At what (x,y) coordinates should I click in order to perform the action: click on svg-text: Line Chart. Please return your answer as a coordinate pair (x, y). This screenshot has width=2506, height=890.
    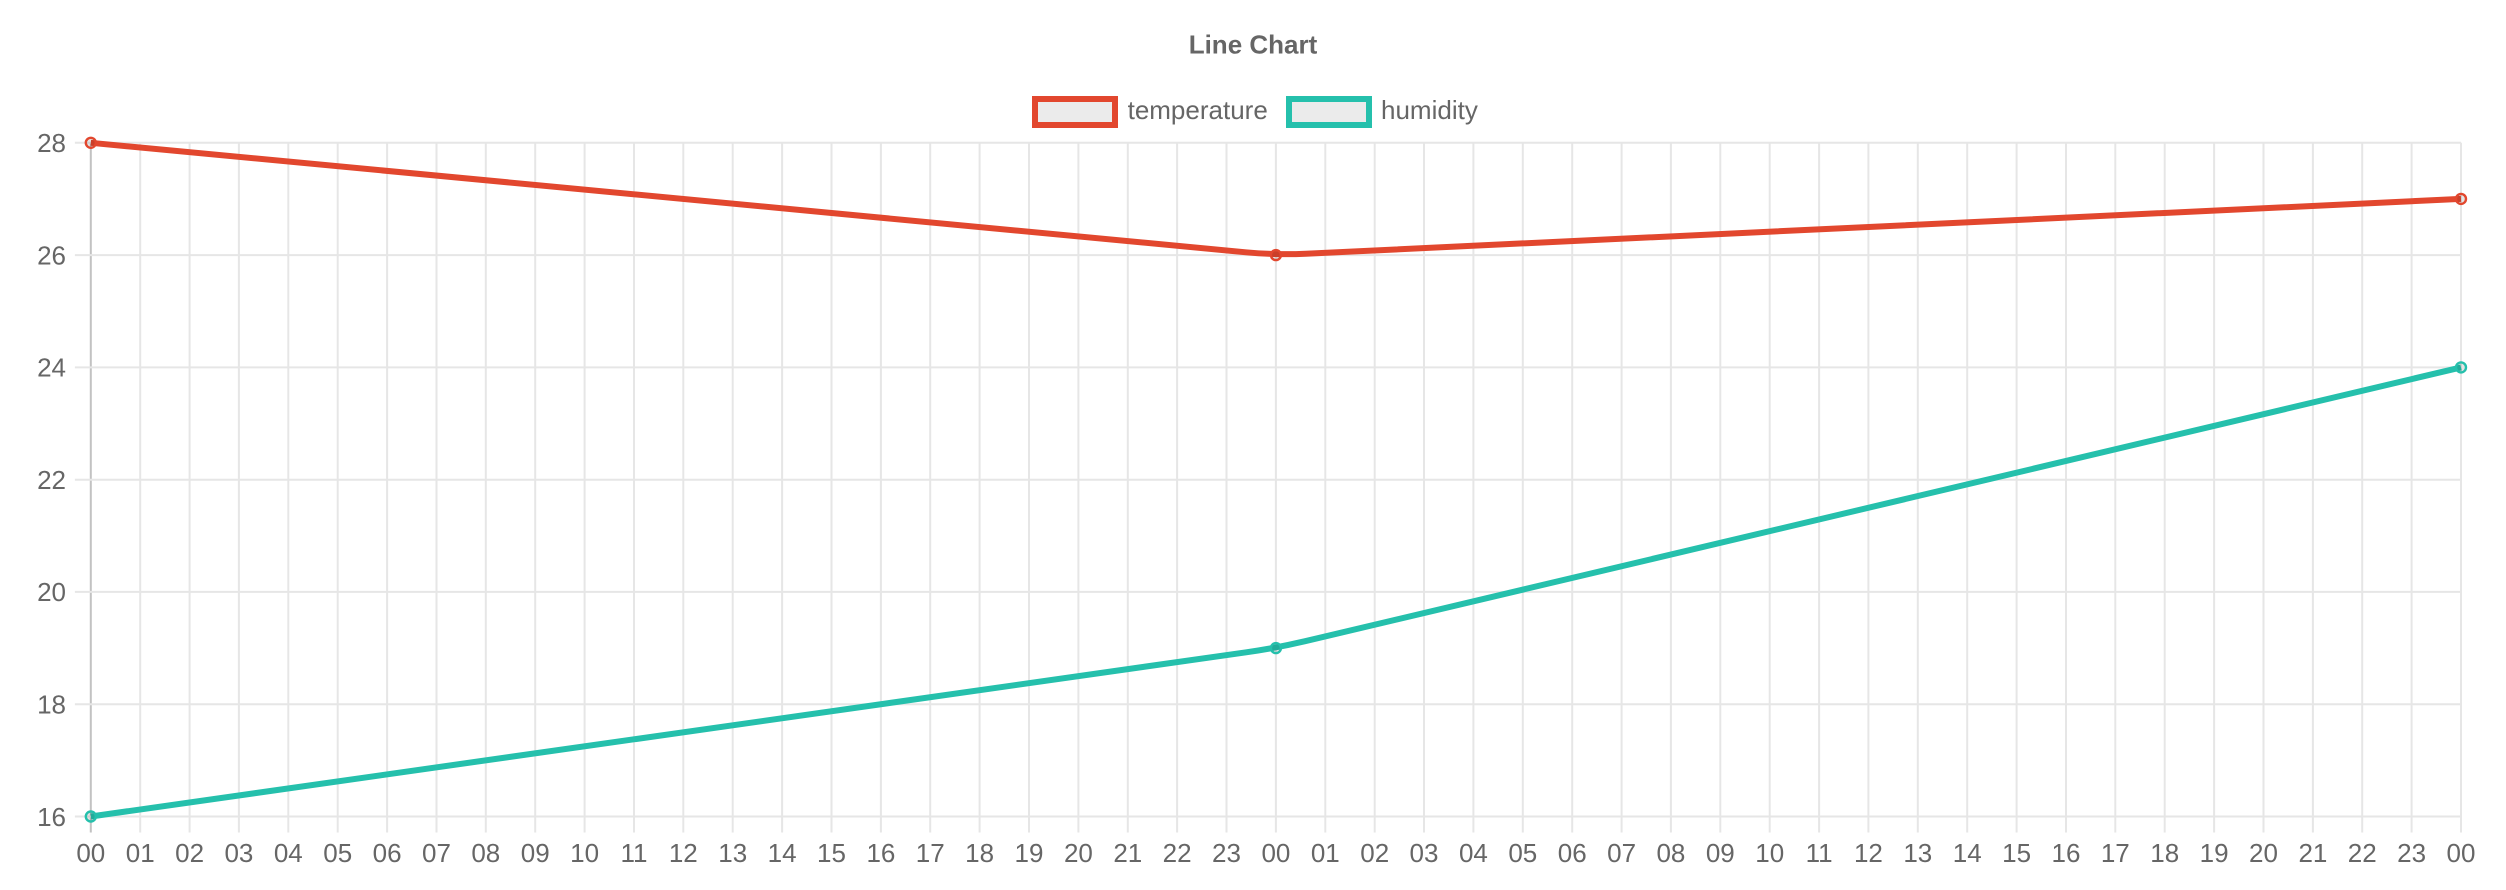
    Looking at the image, I should click on (1253, 44).